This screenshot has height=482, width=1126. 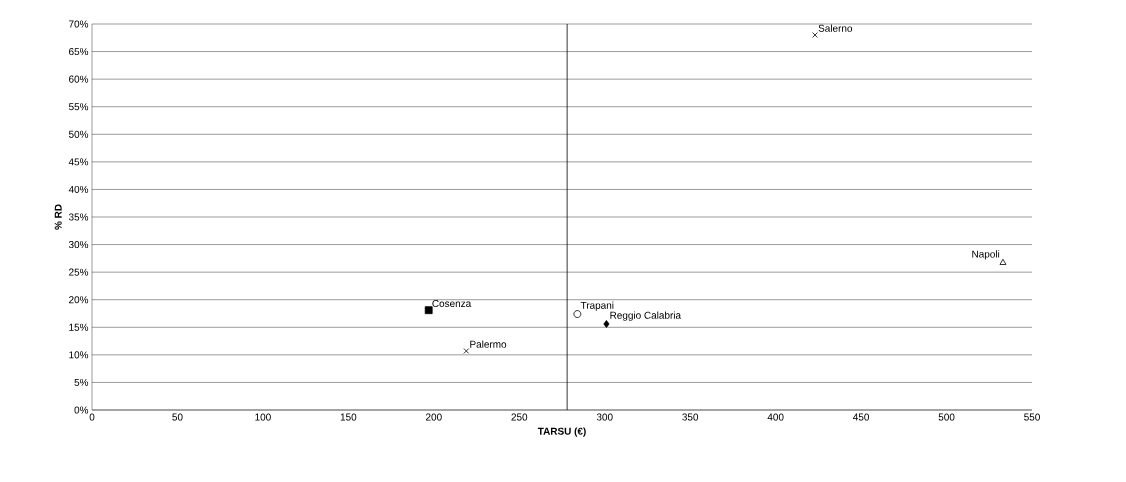 I want to click on y-tick-label: 0%, so click(x=81, y=410).